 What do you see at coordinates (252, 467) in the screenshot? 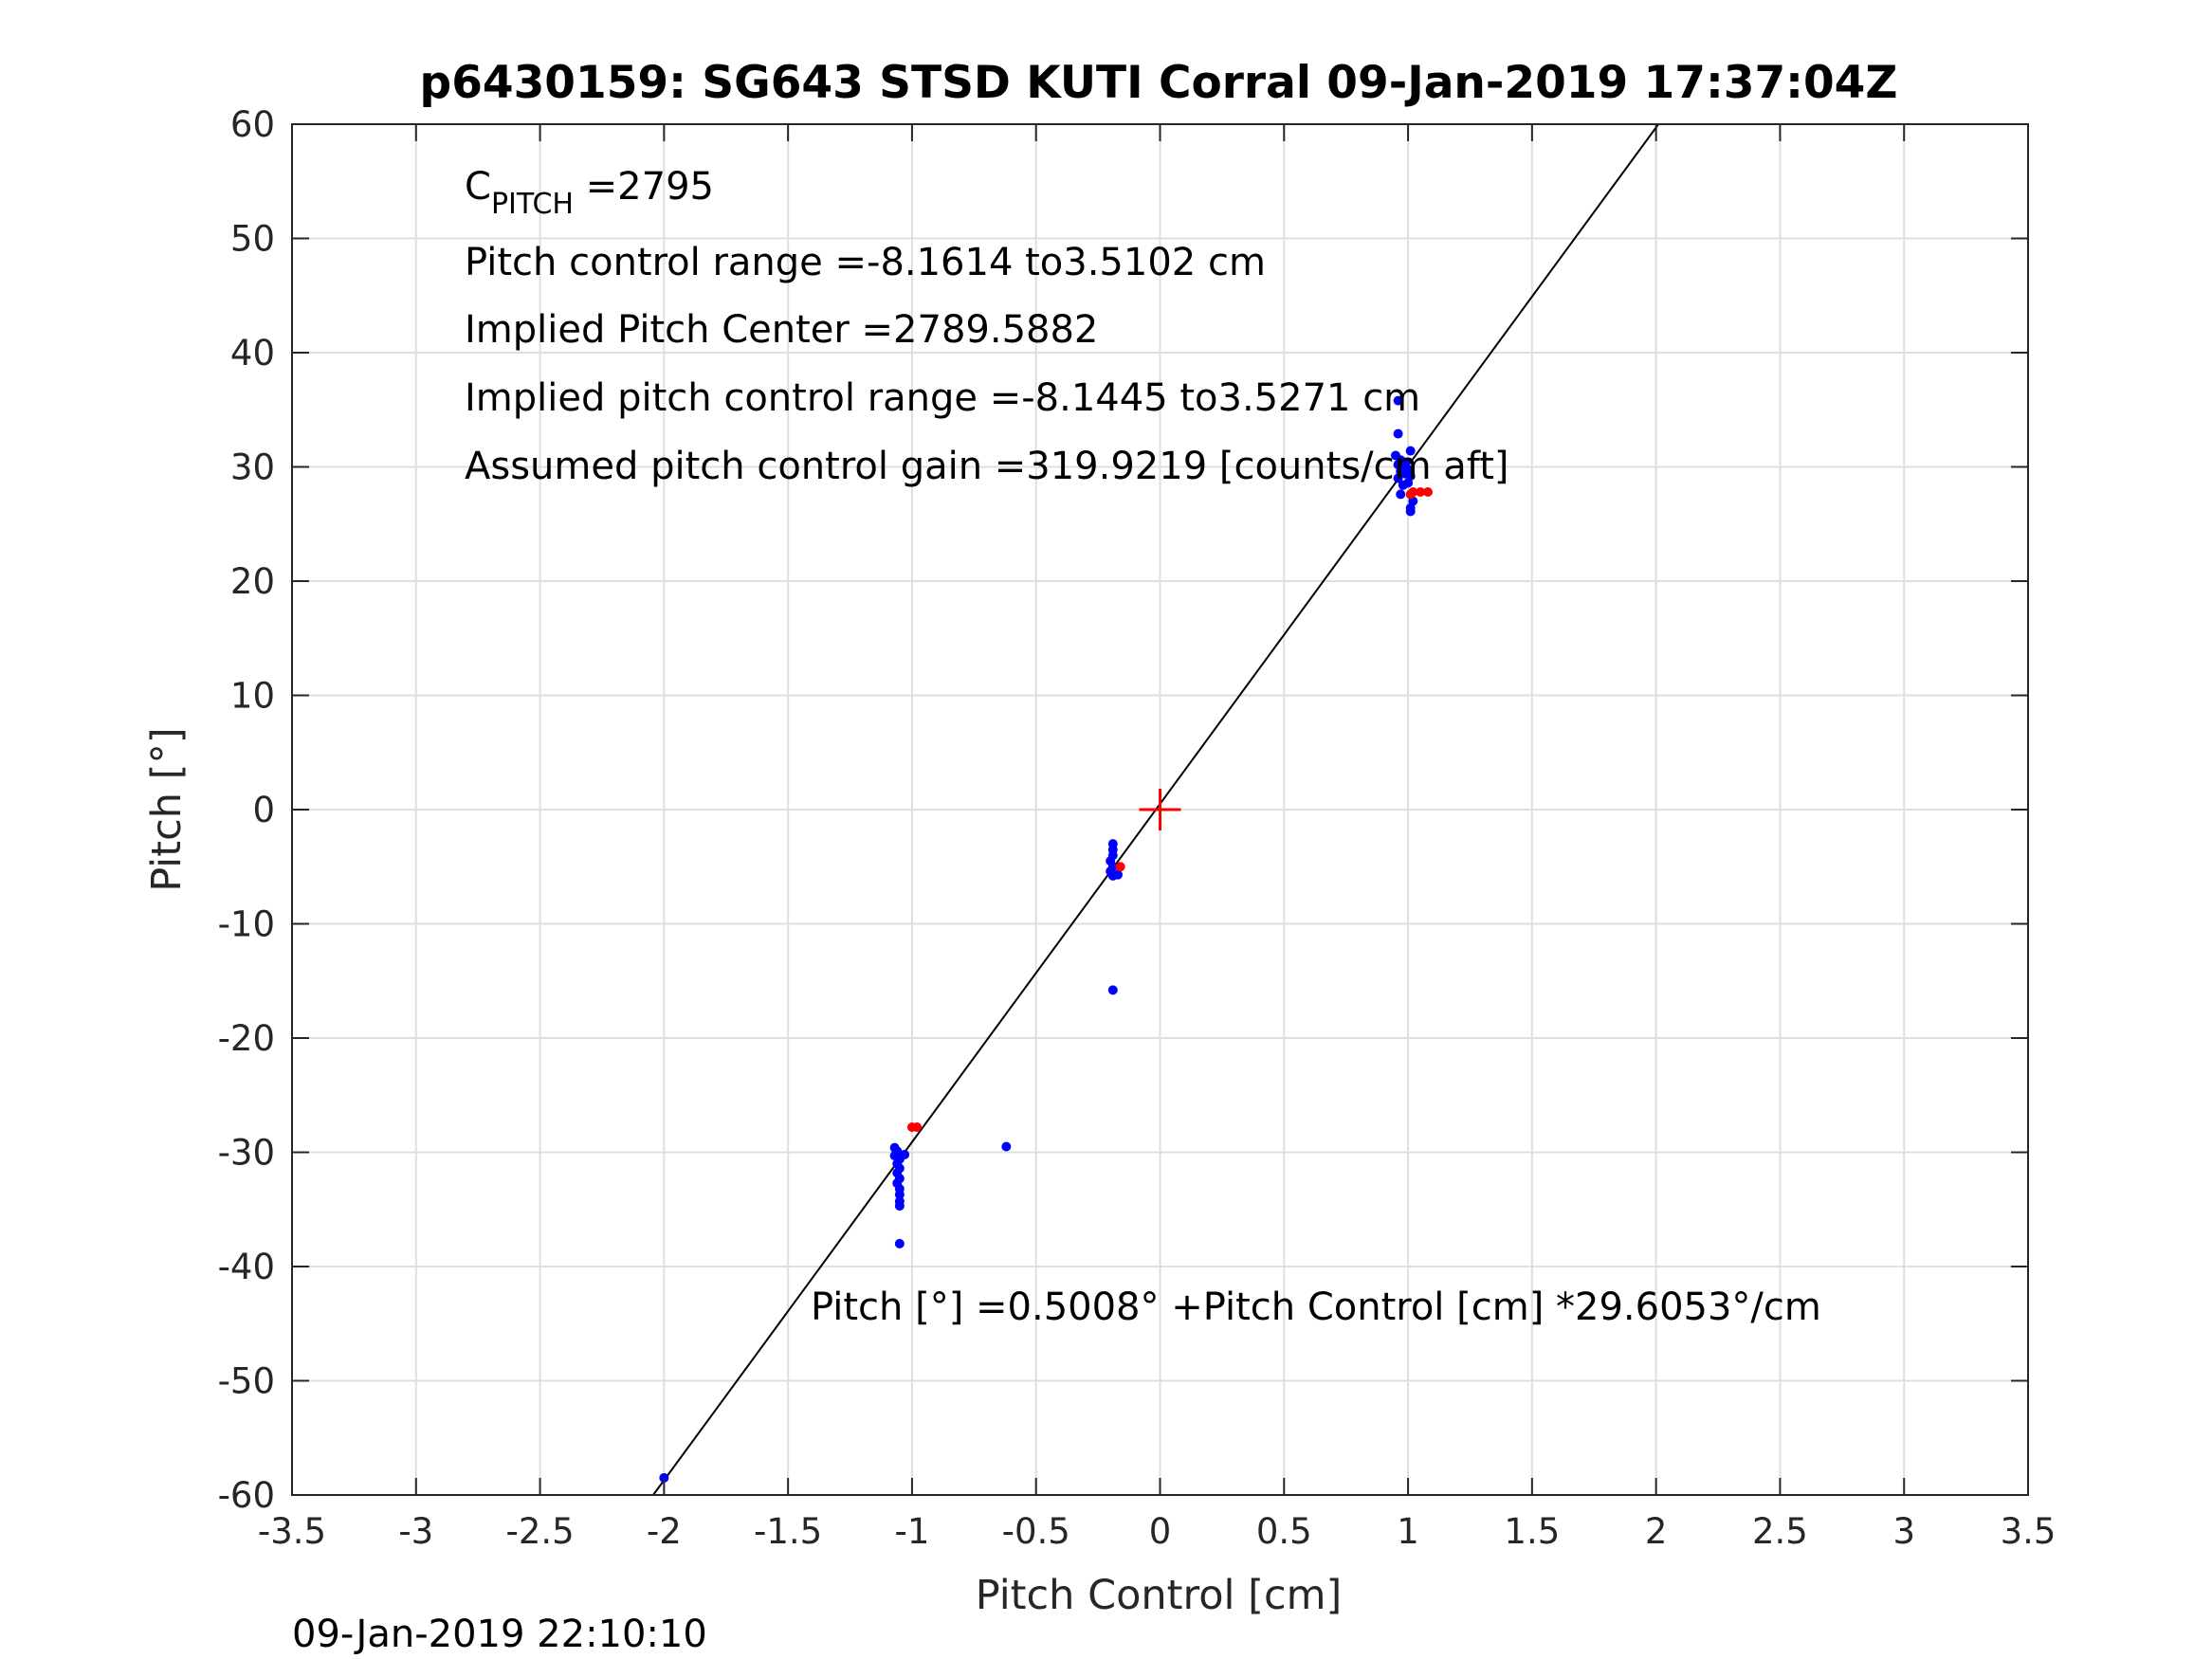
I see `y-tick-label: 30` at bounding box center [252, 467].